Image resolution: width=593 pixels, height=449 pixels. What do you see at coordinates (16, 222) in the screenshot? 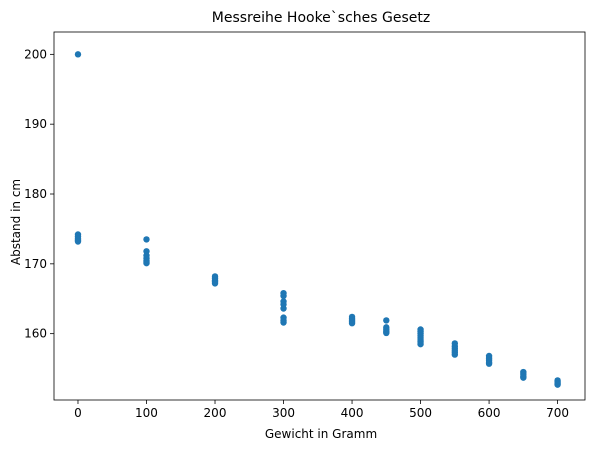
I see `y-axis-label: Abstand in cm` at bounding box center [16, 222].